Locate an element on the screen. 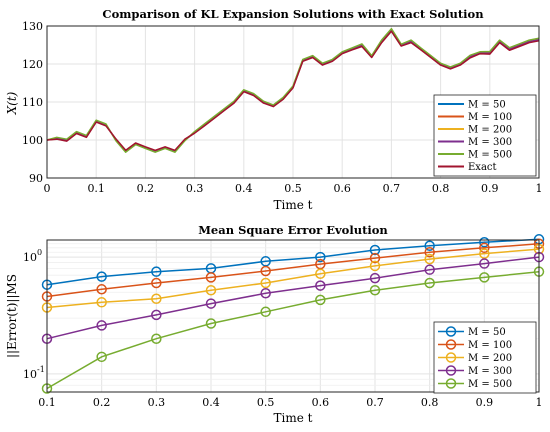 Image resolution: width=550 pixels, height=432 pixels. y-axis-label: X(t) is located at coordinates (12, 103).